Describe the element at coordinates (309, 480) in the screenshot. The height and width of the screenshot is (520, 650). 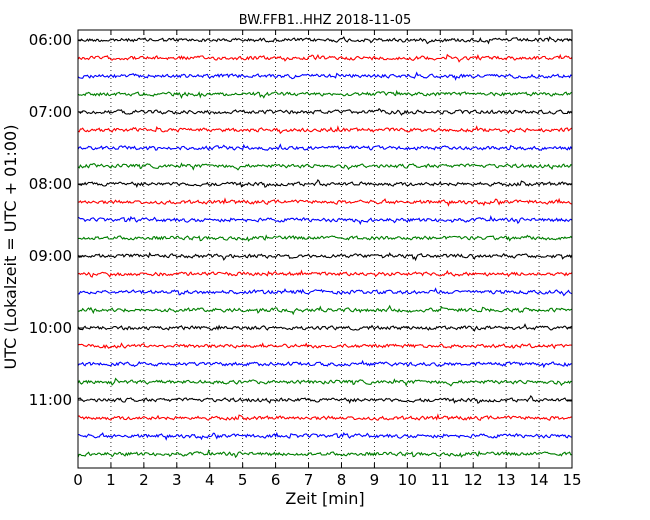
I see `x-tick-label-7: 7` at that location.